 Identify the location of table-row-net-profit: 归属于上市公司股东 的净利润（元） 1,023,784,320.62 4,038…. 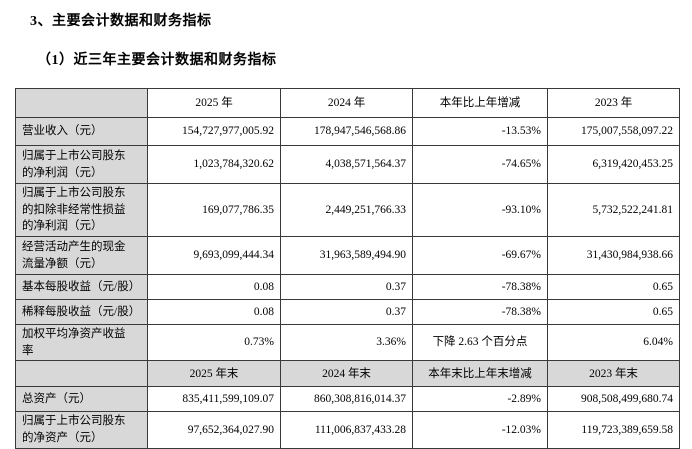
(347, 164).